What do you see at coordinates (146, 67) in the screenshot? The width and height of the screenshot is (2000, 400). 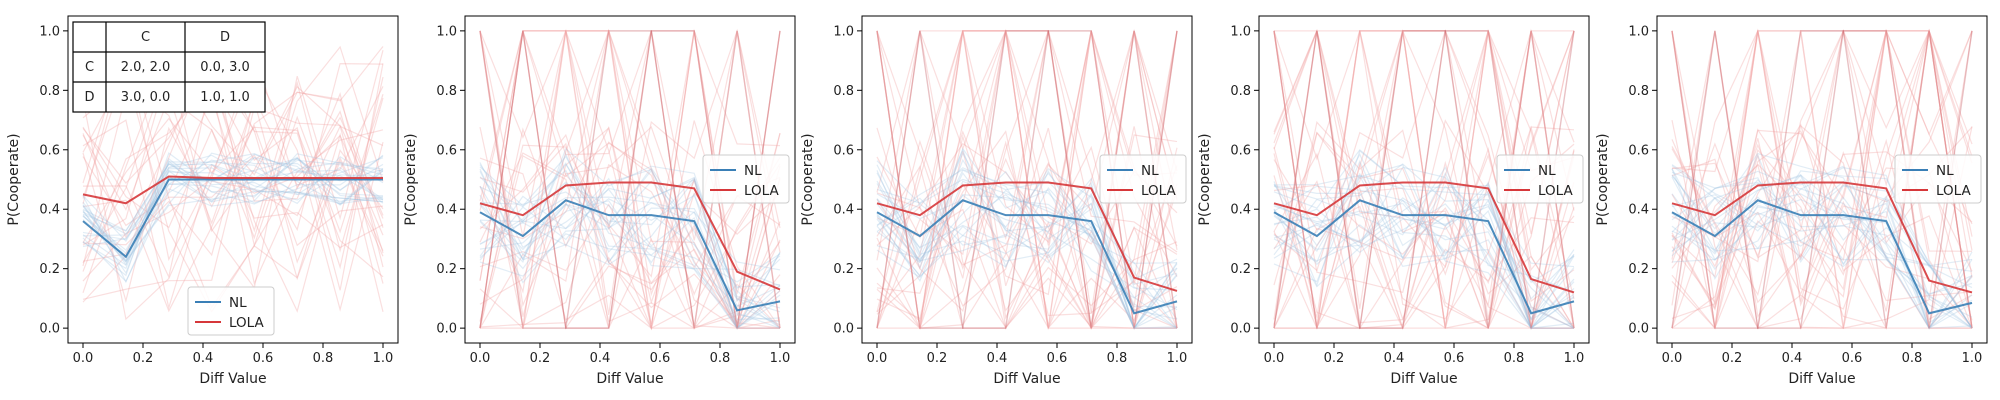 I see `table-cell: 2.0, 2.0` at bounding box center [146, 67].